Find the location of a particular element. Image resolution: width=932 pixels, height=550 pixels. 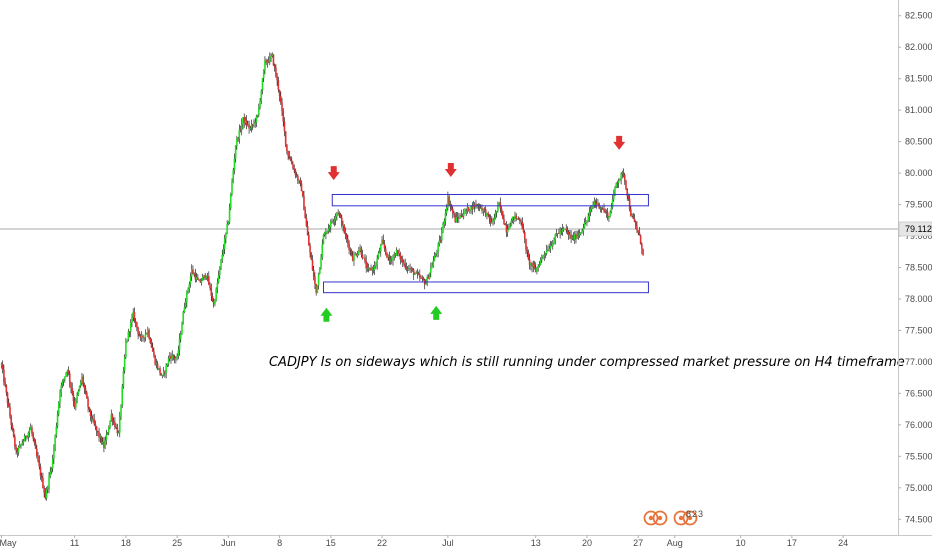

x-tick-label: 8 is located at coordinates (279, 543).